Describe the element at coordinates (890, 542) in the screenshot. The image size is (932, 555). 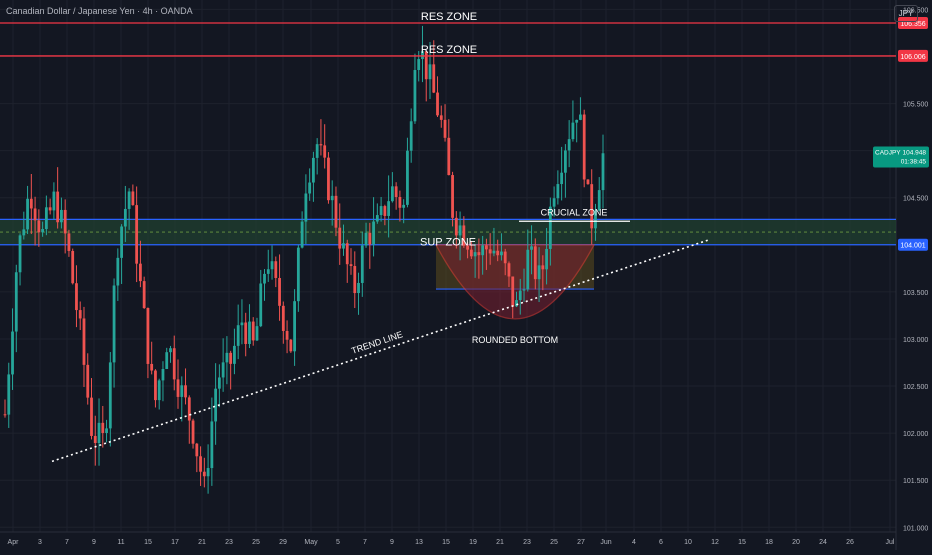
I see `x-tick-label: Jul` at that location.